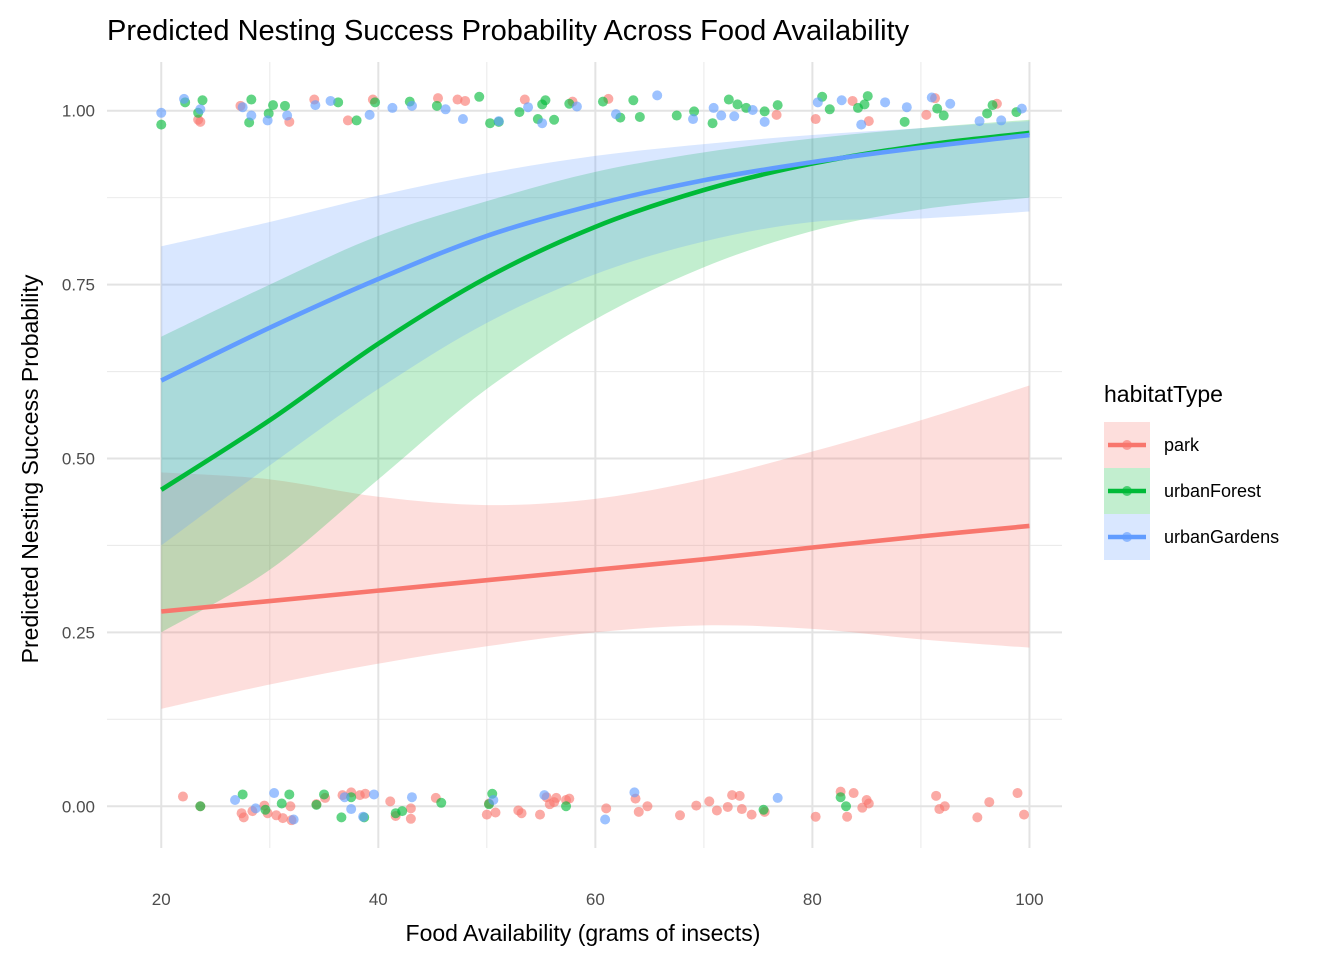 Image resolution: width=1344 pixels, height=965 pixels. What do you see at coordinates (598, 899) in the screenshot?
I see `x-axis-ticks: 20 40 60 80 100` at bounding box center [598, 899].